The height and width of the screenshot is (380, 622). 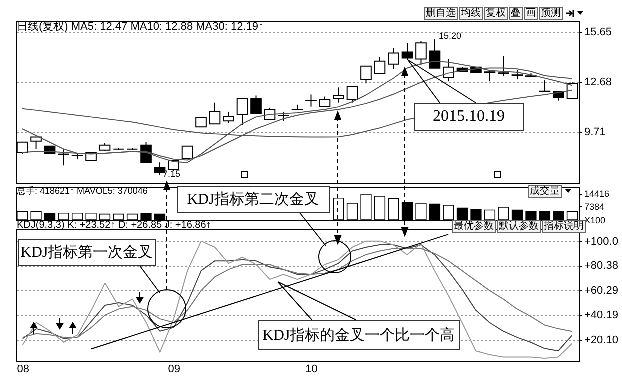 I want to click on y-tick-label: +100.0, so click(x=601, y=242).